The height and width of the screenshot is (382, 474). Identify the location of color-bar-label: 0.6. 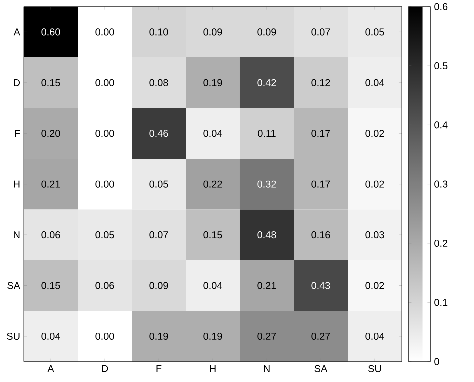
(441, 6).